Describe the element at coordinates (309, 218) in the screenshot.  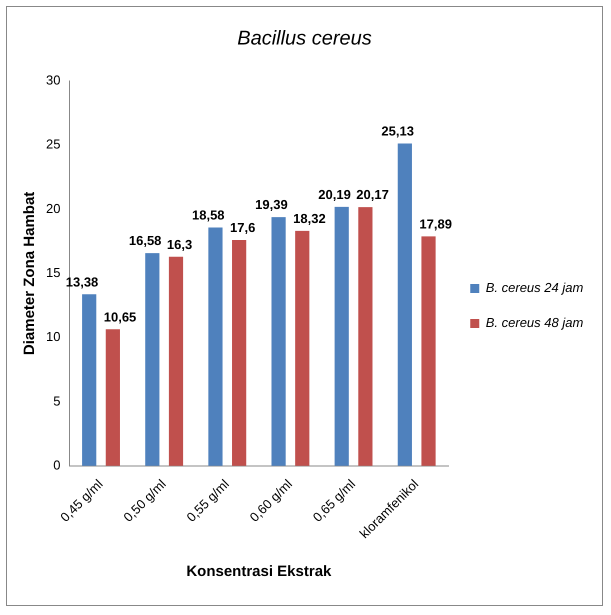
I see `data-label: 18,32` at that location.